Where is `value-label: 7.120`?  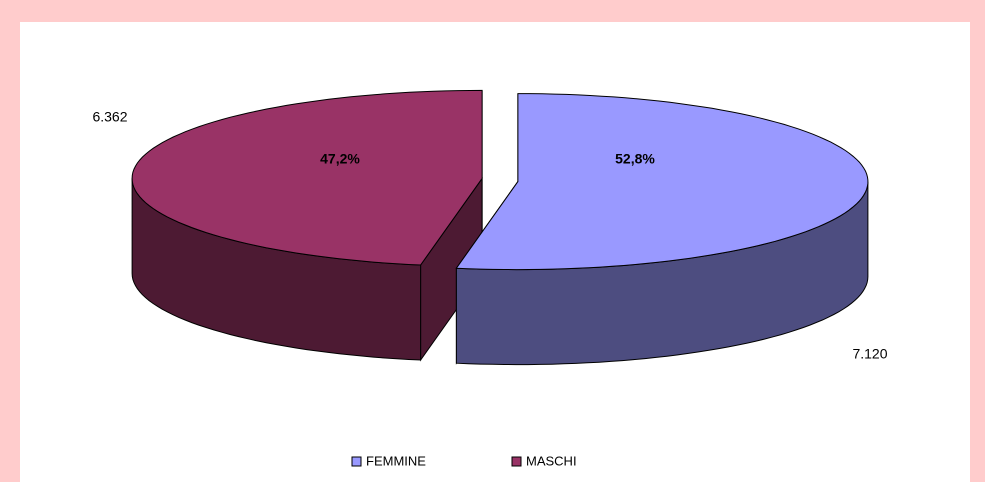 value-label: 7.120 is located at coordinates (869, 354).